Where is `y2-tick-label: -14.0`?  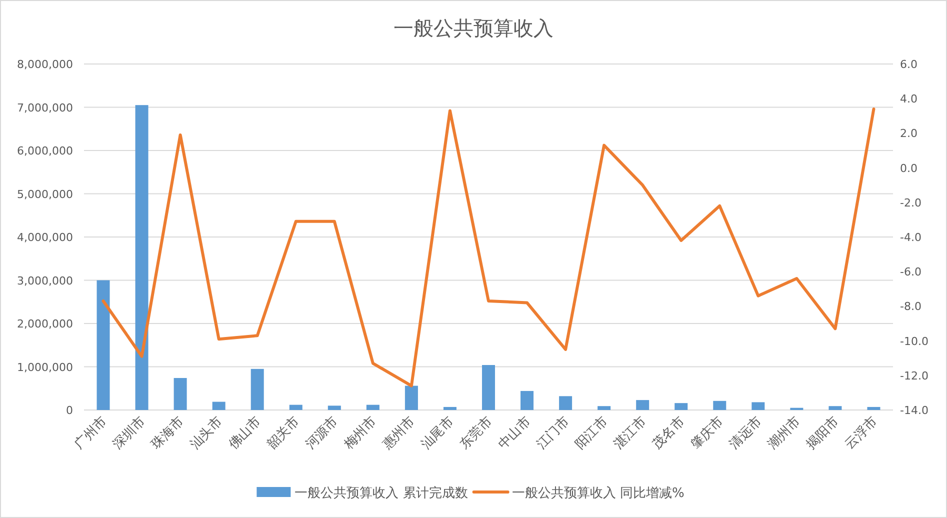 y2-tick-label: -14.0 is located at coordinates (914, 410).